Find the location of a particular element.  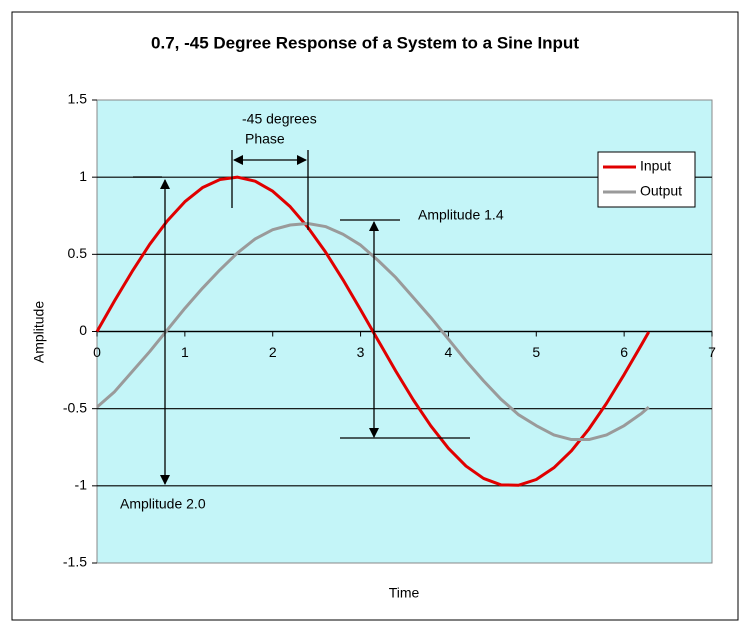

legend-label: Input is located at coordinates (655, 166).